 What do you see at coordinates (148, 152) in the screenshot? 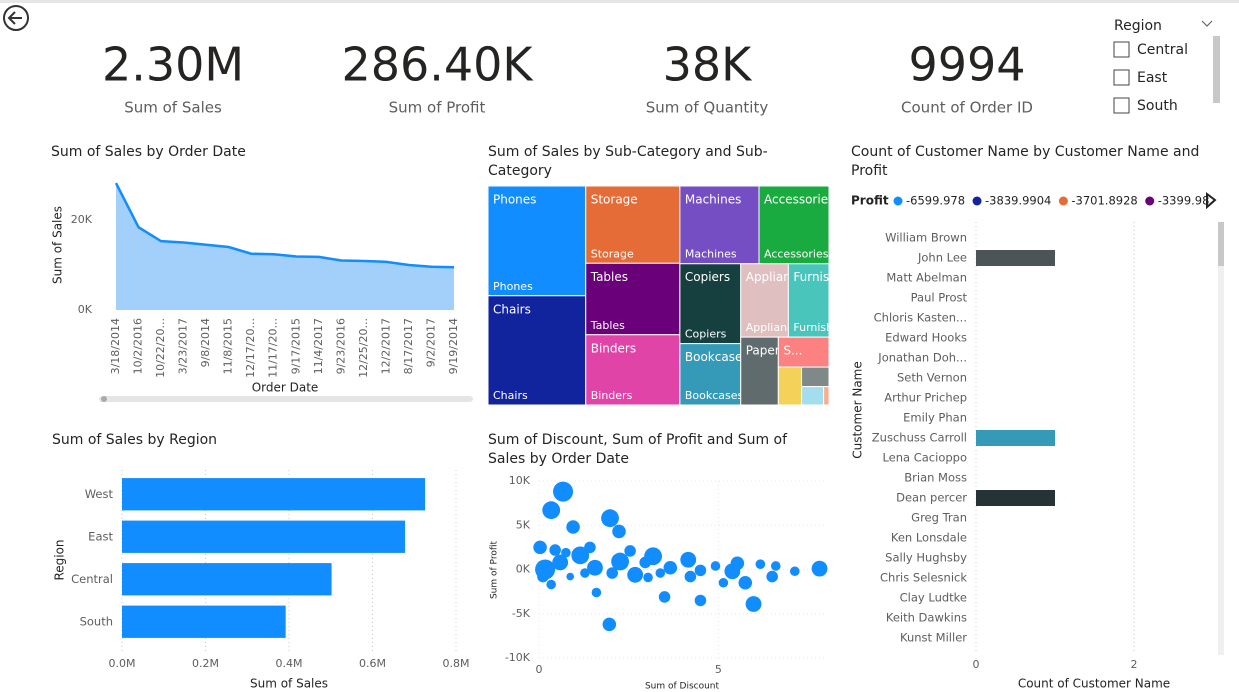
I see `chart-title: Sum of Sales by Order Date` at bounding box center [148, 152].